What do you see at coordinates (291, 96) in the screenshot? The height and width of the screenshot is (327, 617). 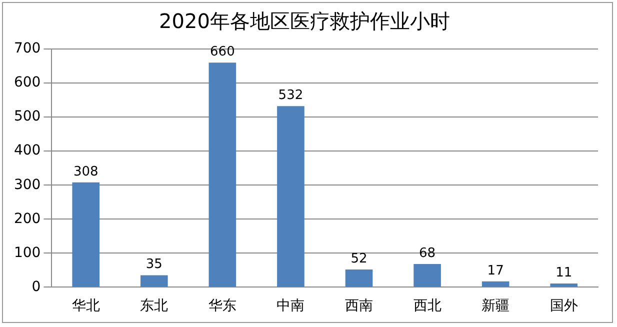 I see `data-label: 532` at bounding box center [291, 96].